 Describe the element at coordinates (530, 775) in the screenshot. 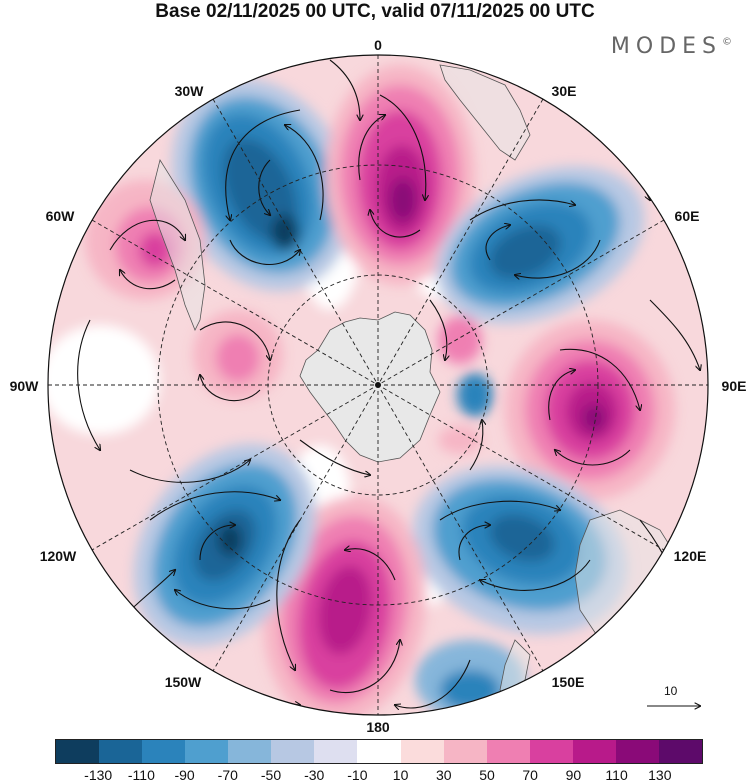

I see `colorbar-tick-label: 70` at that location.